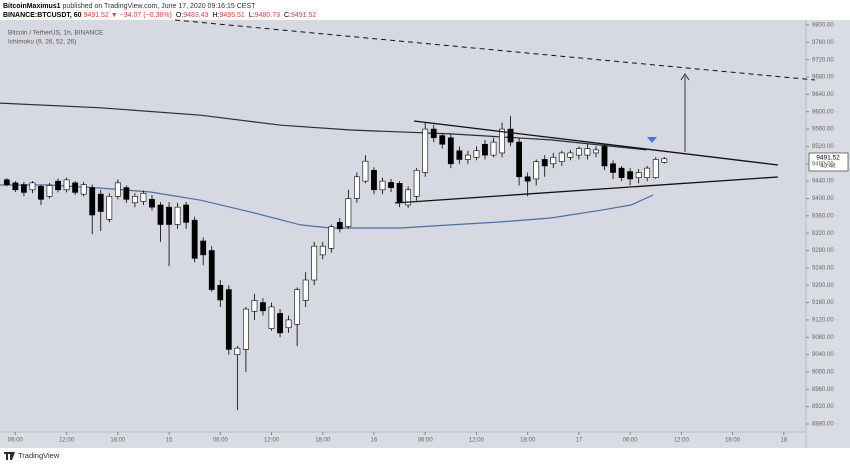  I want to click on x-tick-label: 18, so click(783, 441).